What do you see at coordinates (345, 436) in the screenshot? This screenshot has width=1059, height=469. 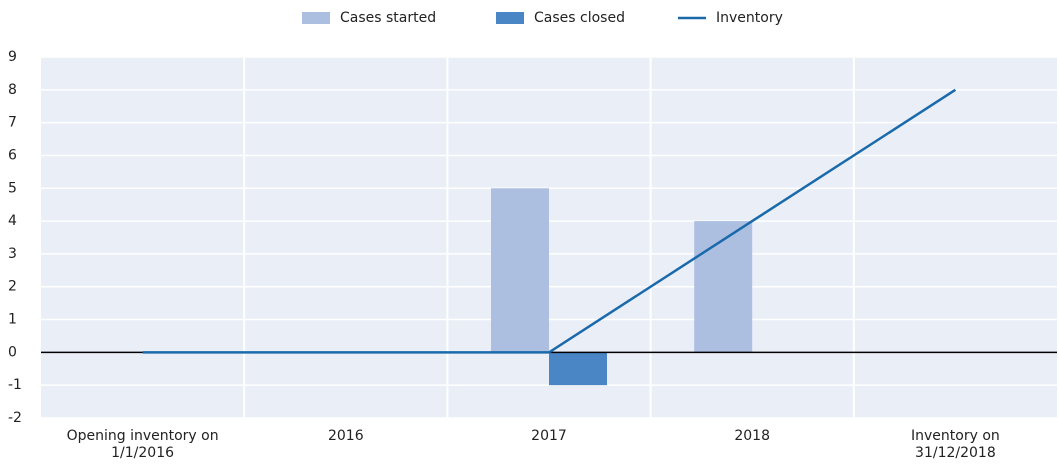 I see `x-tick-label: 2016` at bounding box center [345, 436].